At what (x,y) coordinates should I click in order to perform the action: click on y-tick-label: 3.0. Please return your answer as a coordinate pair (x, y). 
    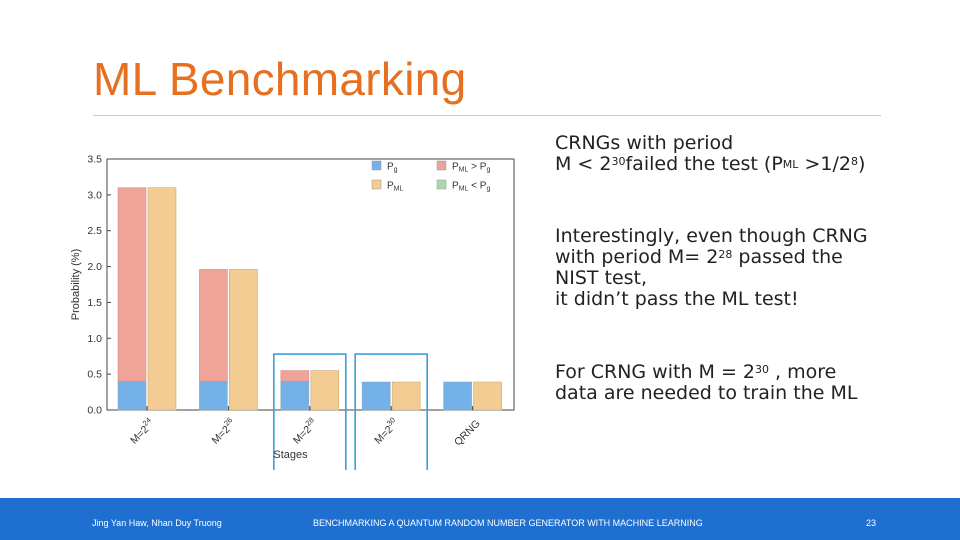
    Looking at the image, I should click on (94, 195).